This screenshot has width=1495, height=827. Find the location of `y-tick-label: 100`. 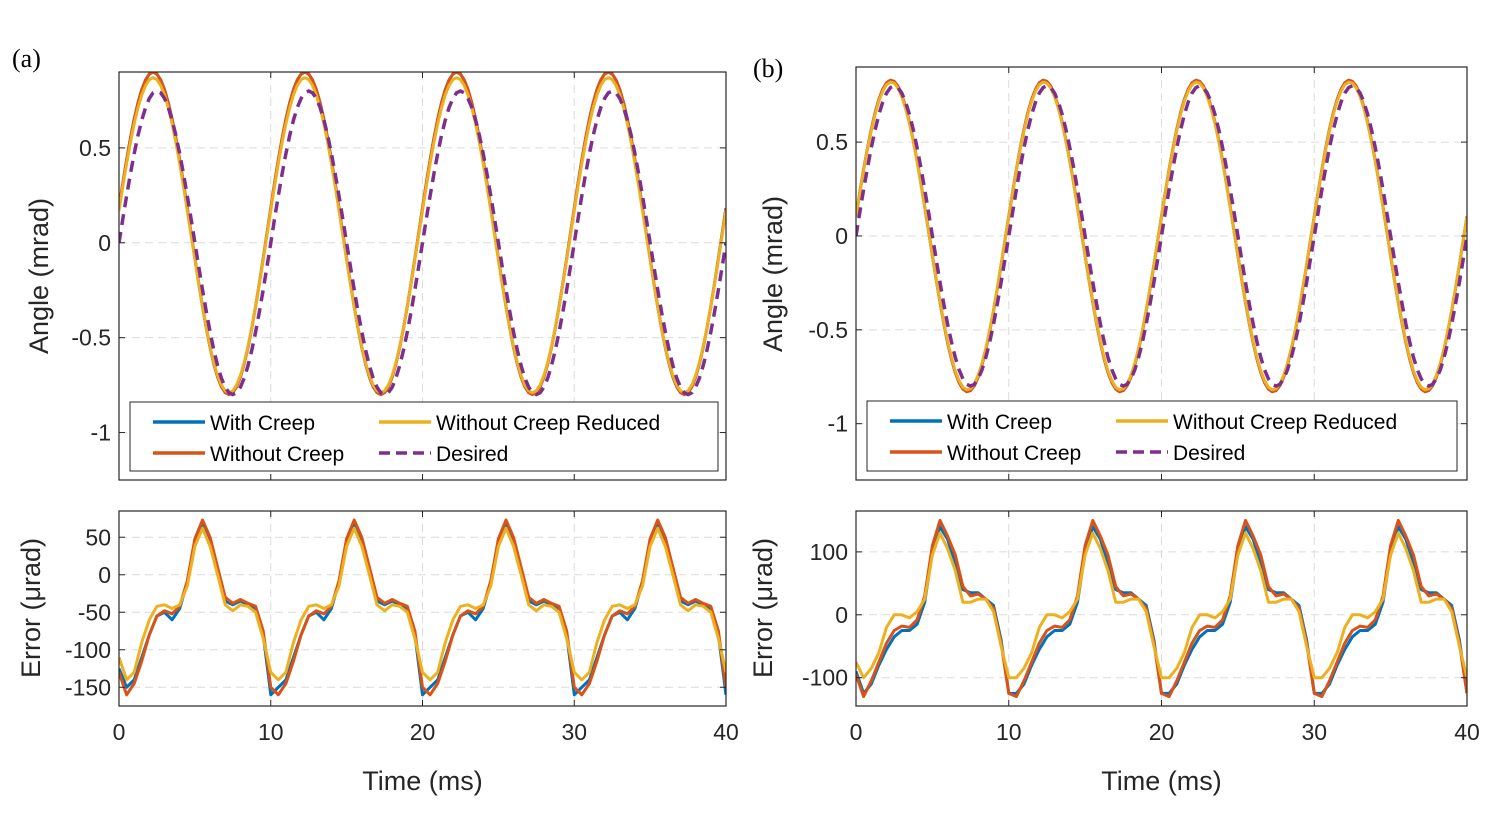

y-tick-label: 100 is located at coordinates (829, 552).